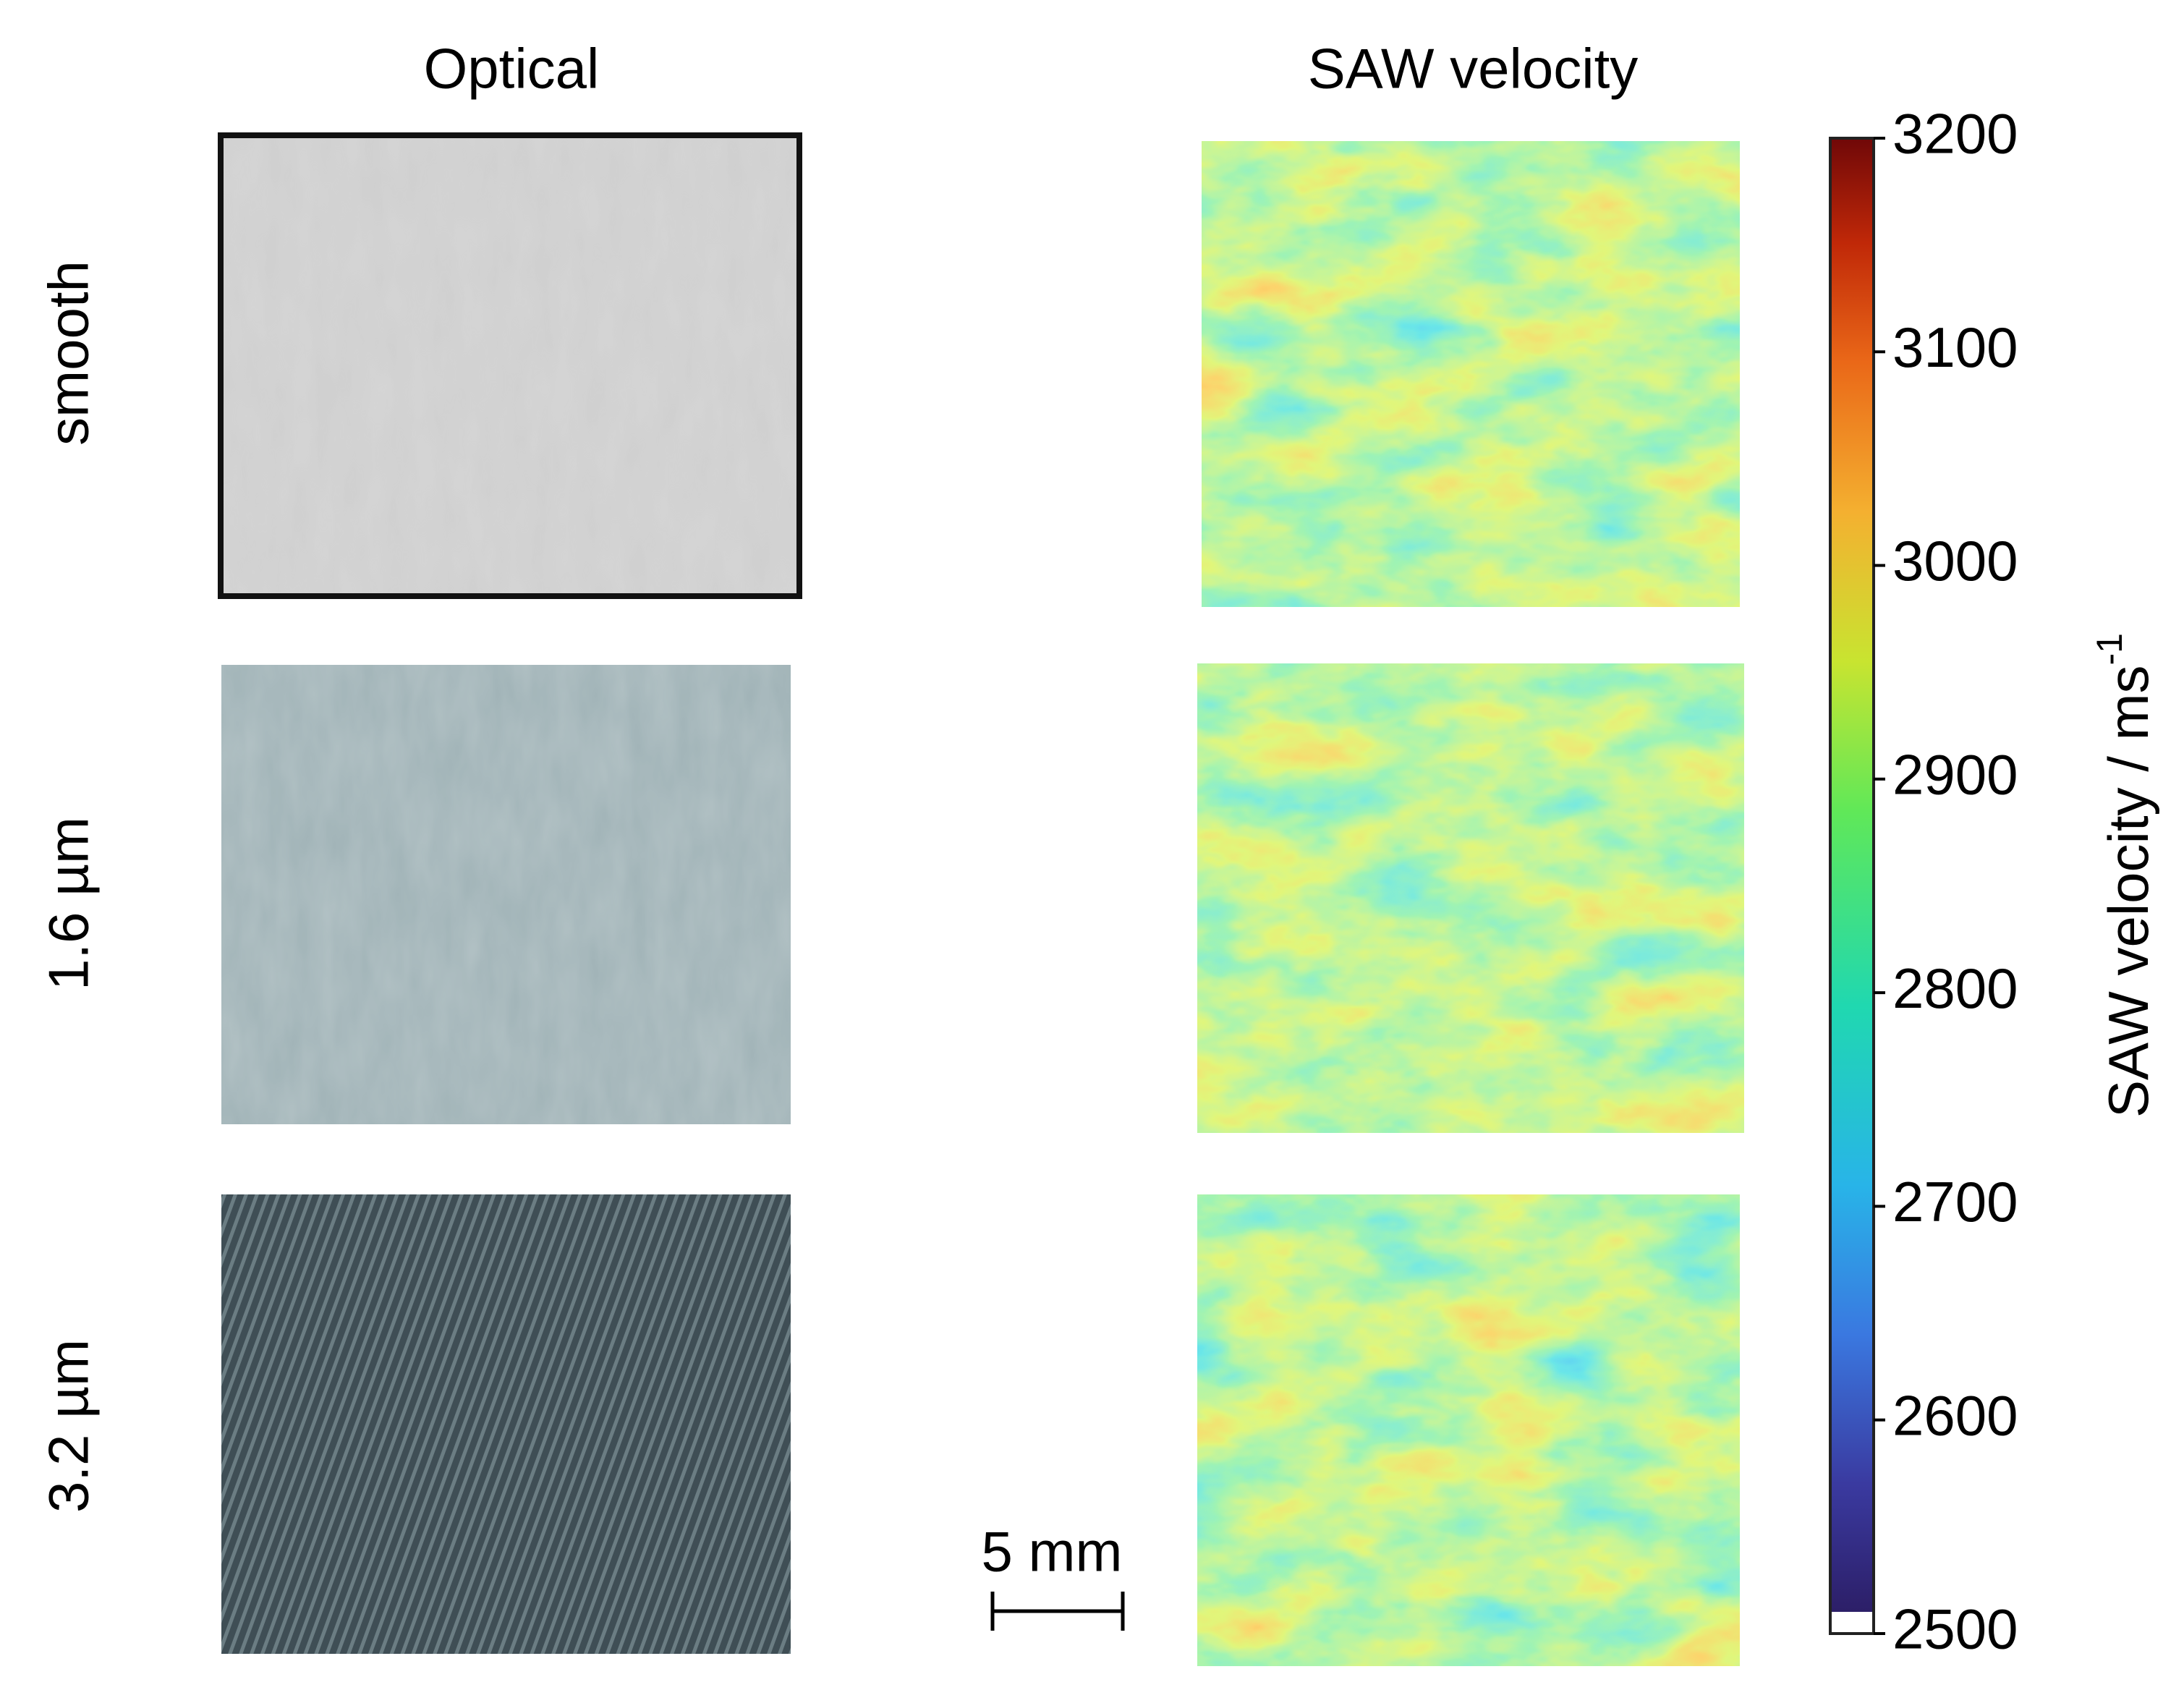 The width and height of the screenshot is (2184, 1690). I want to click on colorbar-tick-label: 2700, so click(1955, 1201).